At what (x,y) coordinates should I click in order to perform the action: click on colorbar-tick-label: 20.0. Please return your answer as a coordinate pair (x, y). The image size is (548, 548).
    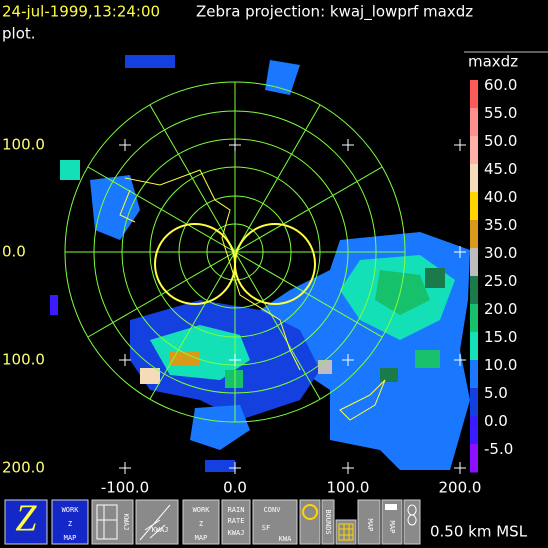
    Looking at the image, I should click on (500, 309).